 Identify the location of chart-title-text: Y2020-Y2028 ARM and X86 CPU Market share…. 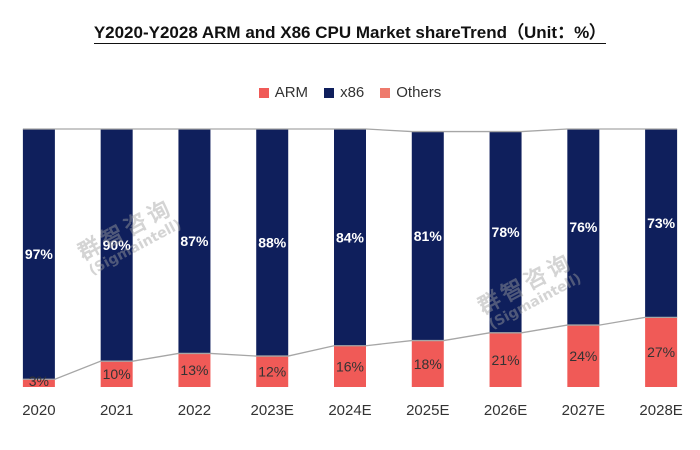
(350, 33).